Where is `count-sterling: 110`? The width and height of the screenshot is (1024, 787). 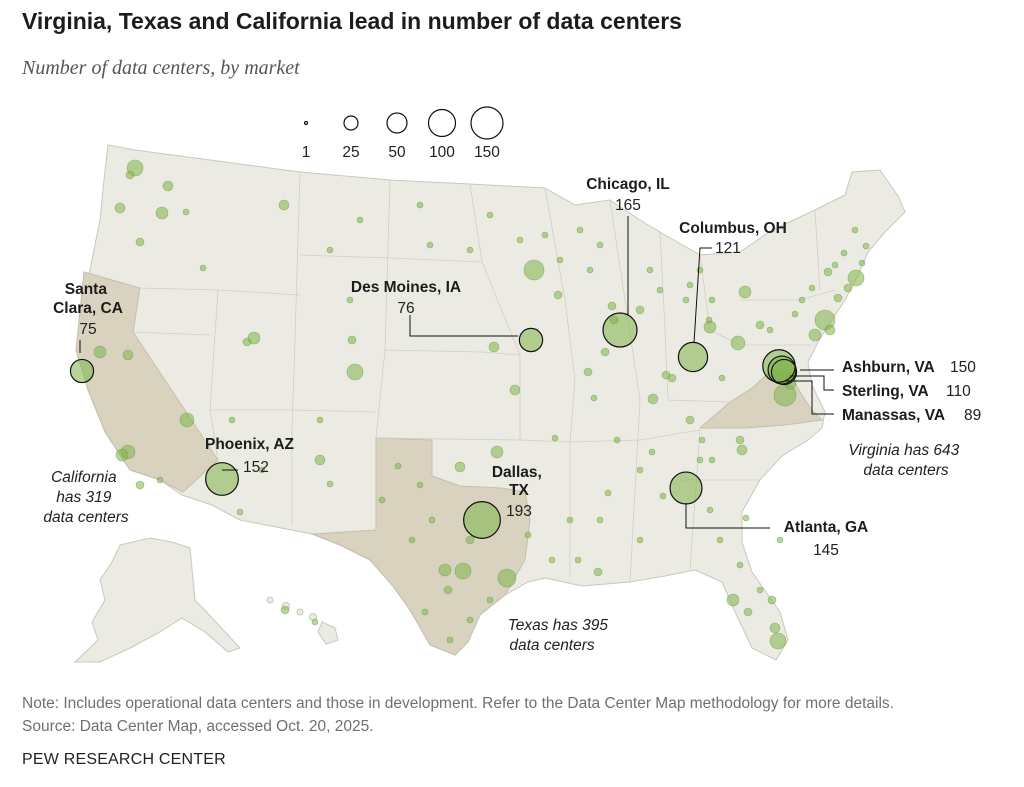
count-sterling: 110 is located at coordinates (958, 391).